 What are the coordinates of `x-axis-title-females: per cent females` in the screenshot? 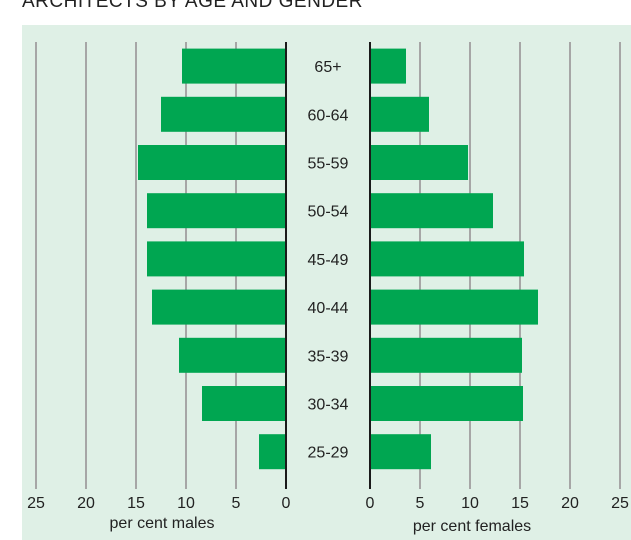 It's located at (472, 526).